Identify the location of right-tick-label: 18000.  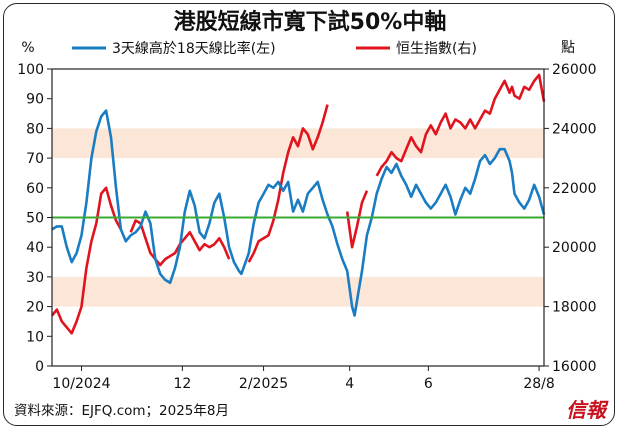
(574, 308).